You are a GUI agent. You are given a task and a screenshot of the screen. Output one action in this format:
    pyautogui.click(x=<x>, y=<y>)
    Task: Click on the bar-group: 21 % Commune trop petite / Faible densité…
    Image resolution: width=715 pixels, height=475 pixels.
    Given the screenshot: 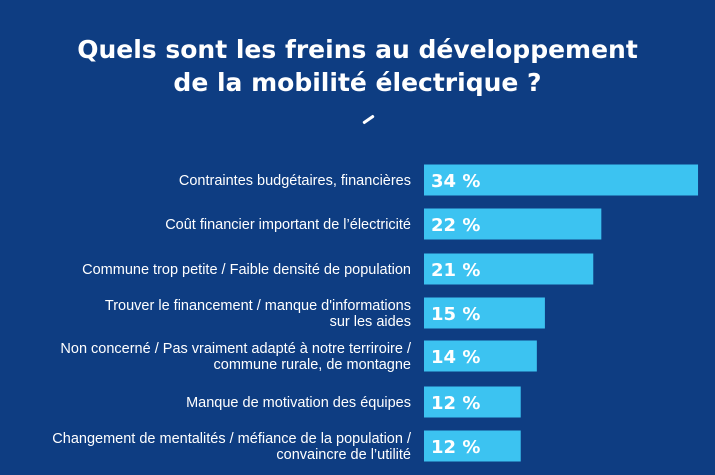 What is the action you would take?
    pyautogui.click(x=338, y=269)
    